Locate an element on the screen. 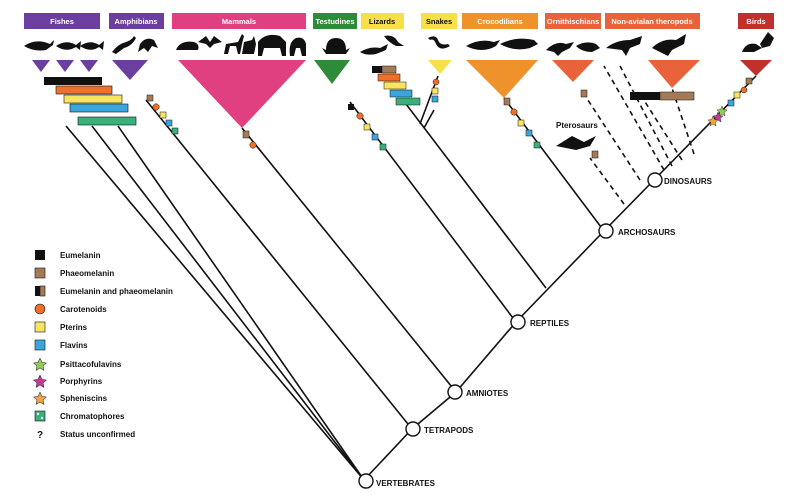 This screenshot has height=499, width=799. marker-melanin-croc is located at coordinates (507, 101).